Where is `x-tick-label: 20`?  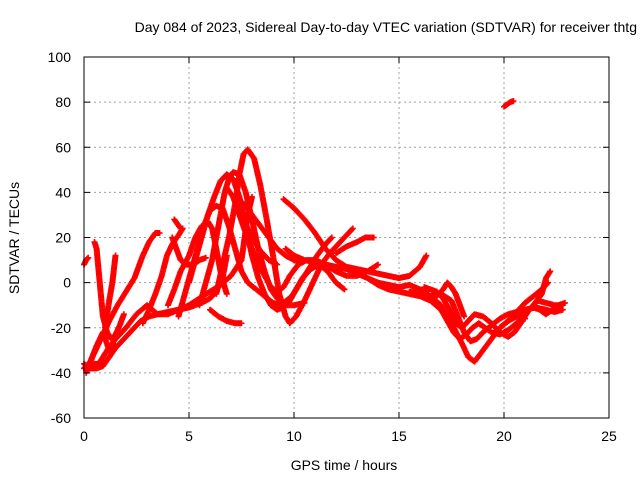
x-tick-label: 20 is located at coordinates (504, 436).